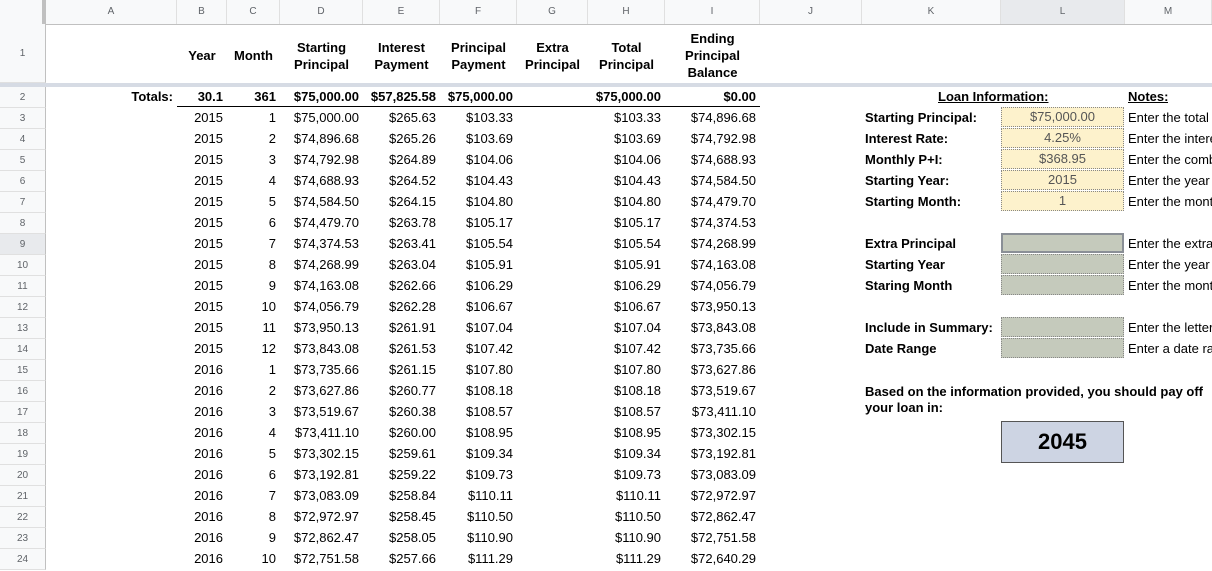 Image resolution: width=1212 pixels, height=571 pixels. What do you see at coordinates (412, 558) in the screenshot?
I see `cell-interest-payment: $257.66` at bounding box center [412, 558].